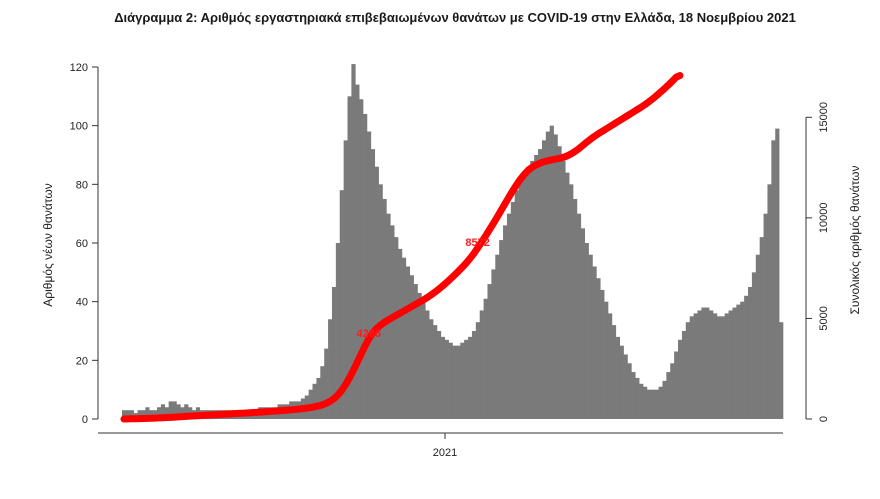  What do you see at coordinates (82, 244) in the screenshot?
I see `y-tick-label: 60` at bounding box center [82, 244].